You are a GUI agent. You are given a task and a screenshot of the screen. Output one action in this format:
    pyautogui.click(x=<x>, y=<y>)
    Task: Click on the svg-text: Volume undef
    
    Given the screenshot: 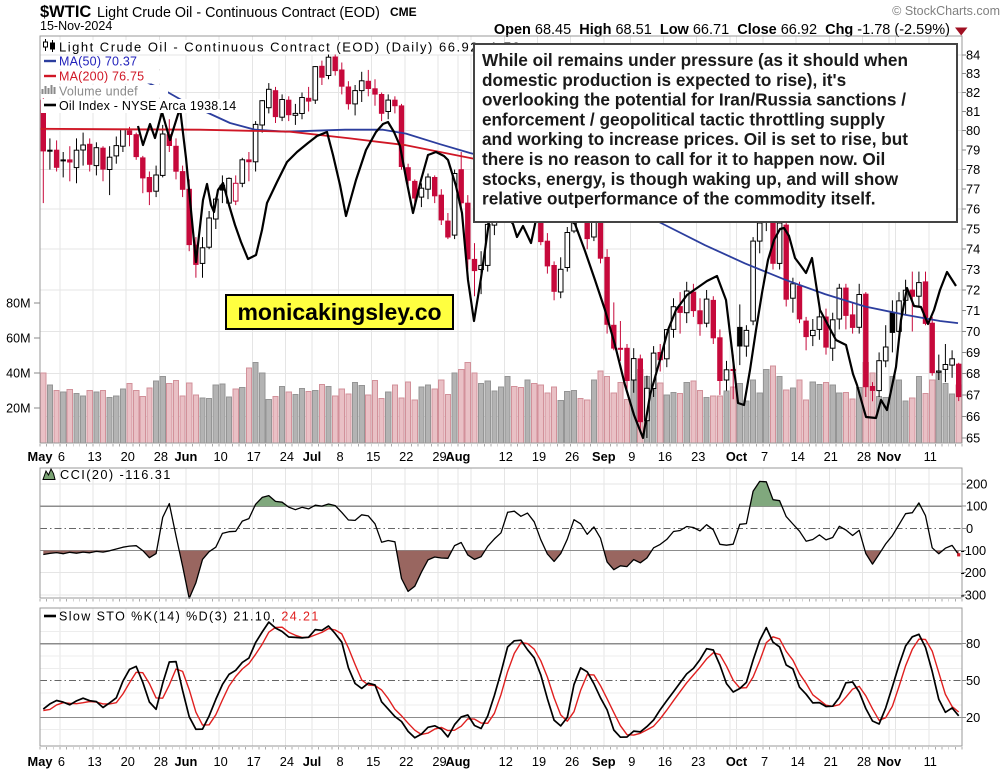 What is the action you would take?
    pyautogui.click(x=98, y=92)
    